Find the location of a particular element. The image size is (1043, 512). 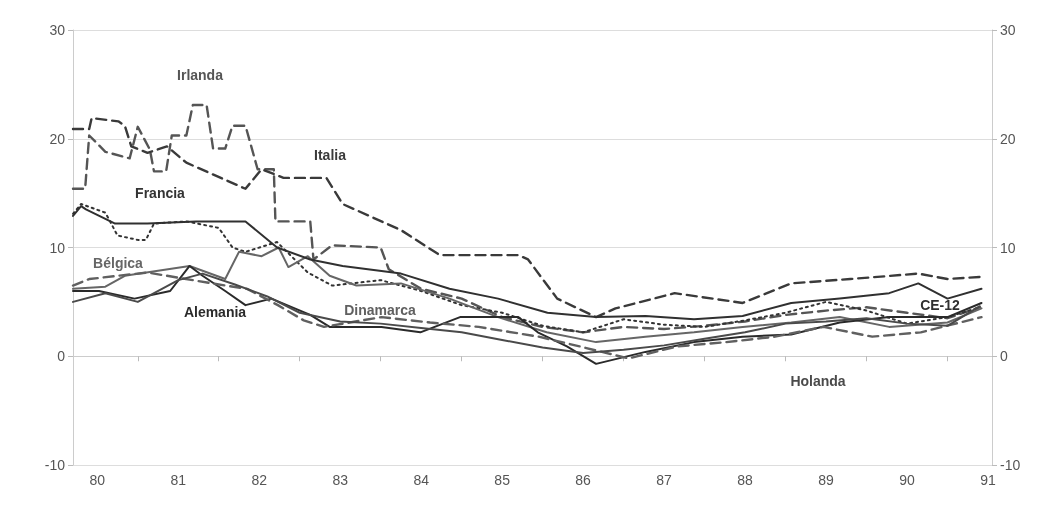

x-tick-label: 80 is located at coordinates (97, 480).